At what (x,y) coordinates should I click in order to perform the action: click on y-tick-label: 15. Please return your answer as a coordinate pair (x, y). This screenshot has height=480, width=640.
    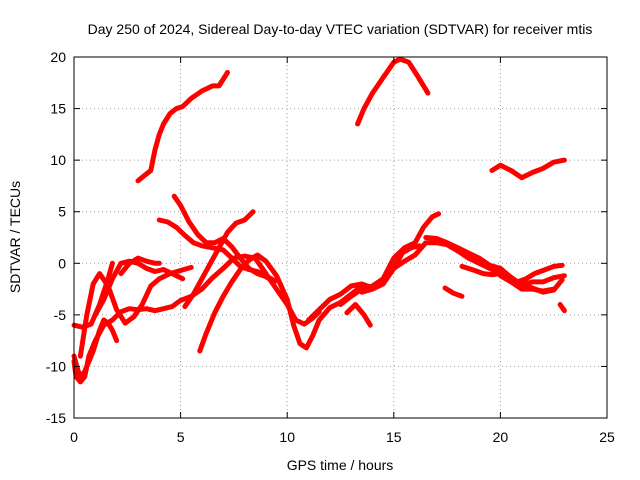
    Looking at the image, I should click on (58, 109).